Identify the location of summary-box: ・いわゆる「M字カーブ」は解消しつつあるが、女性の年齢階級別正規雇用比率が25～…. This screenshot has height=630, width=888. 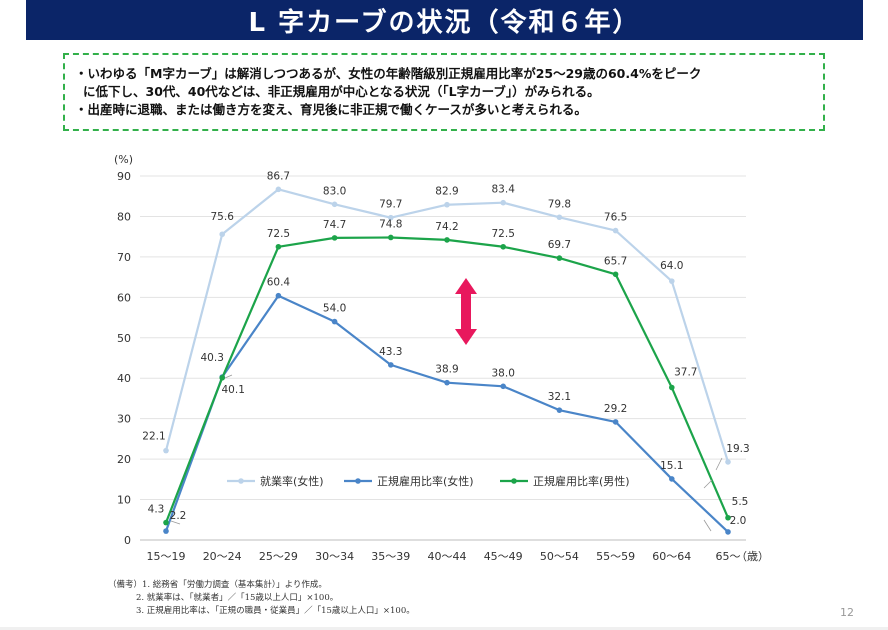
(444, 92).